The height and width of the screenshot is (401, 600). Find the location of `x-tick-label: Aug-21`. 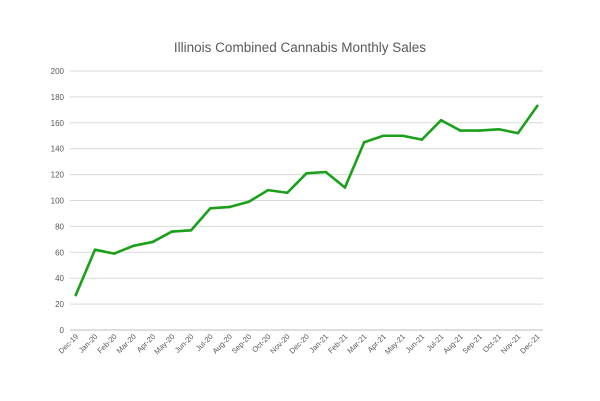

x-tick-label: Aug-21 is located at coordinates (452, 343).